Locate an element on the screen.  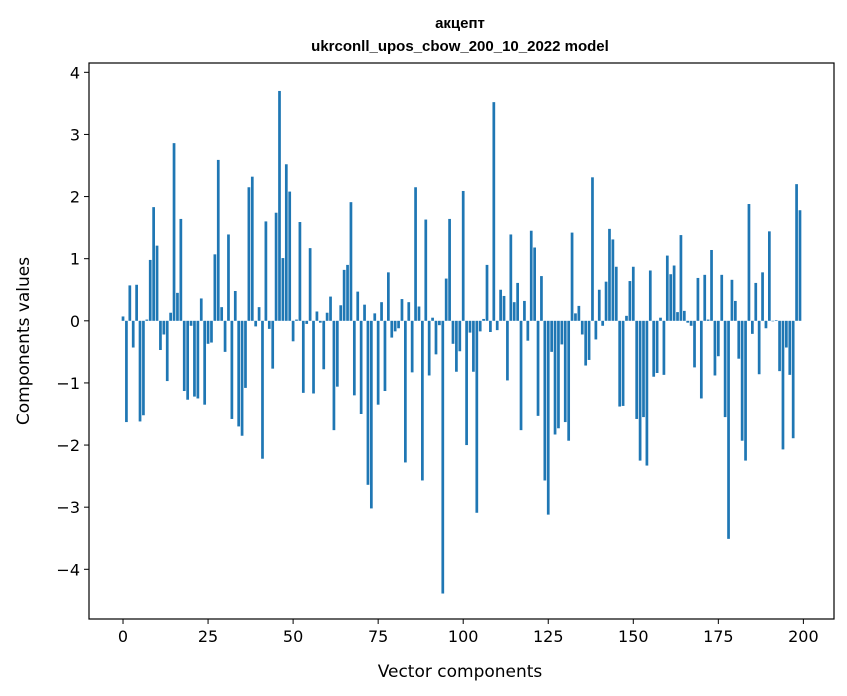
x-tick-label: 50 is located at coordinates (293, 636).